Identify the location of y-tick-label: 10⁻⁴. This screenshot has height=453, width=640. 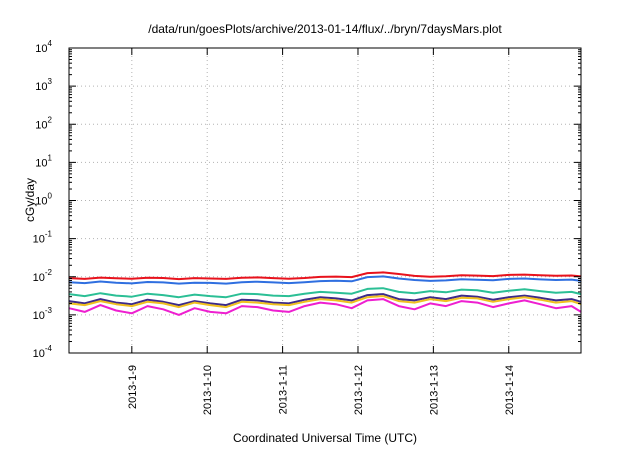
(43, 352).